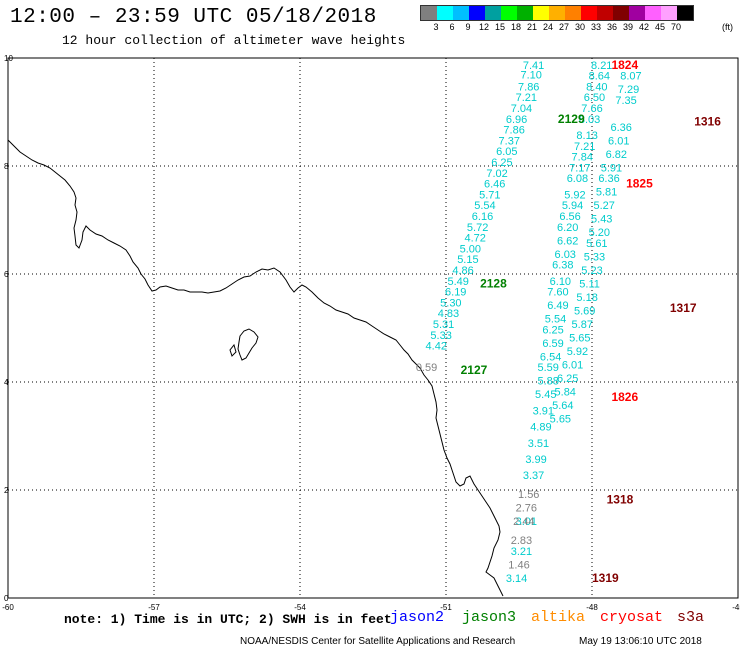 The width and height of the screenshot is (740, 650). Describe the element at coordinates (8, 328) in the screenshot. I see `y-axis-ticks: 0 2 4 6 8 10` at that location.